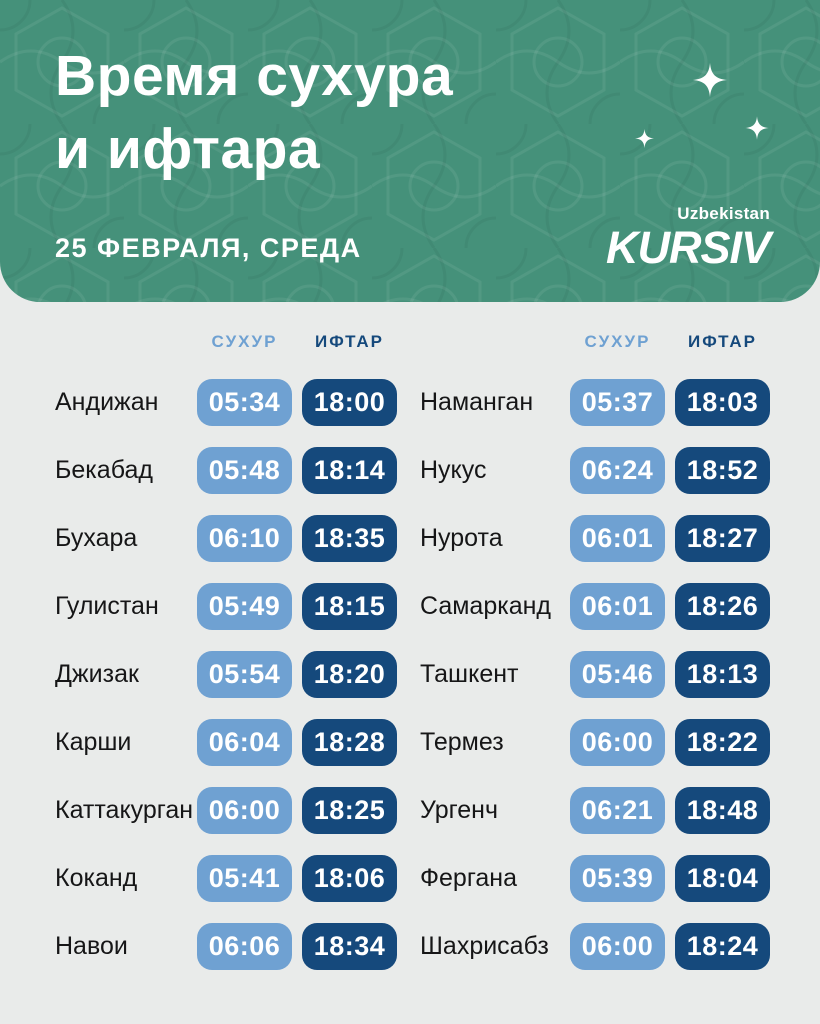 The width and height of the screenshot is (820, 1024). I want to click on table-row: Каттакурган 06:00 18:25, so click(226, 810).